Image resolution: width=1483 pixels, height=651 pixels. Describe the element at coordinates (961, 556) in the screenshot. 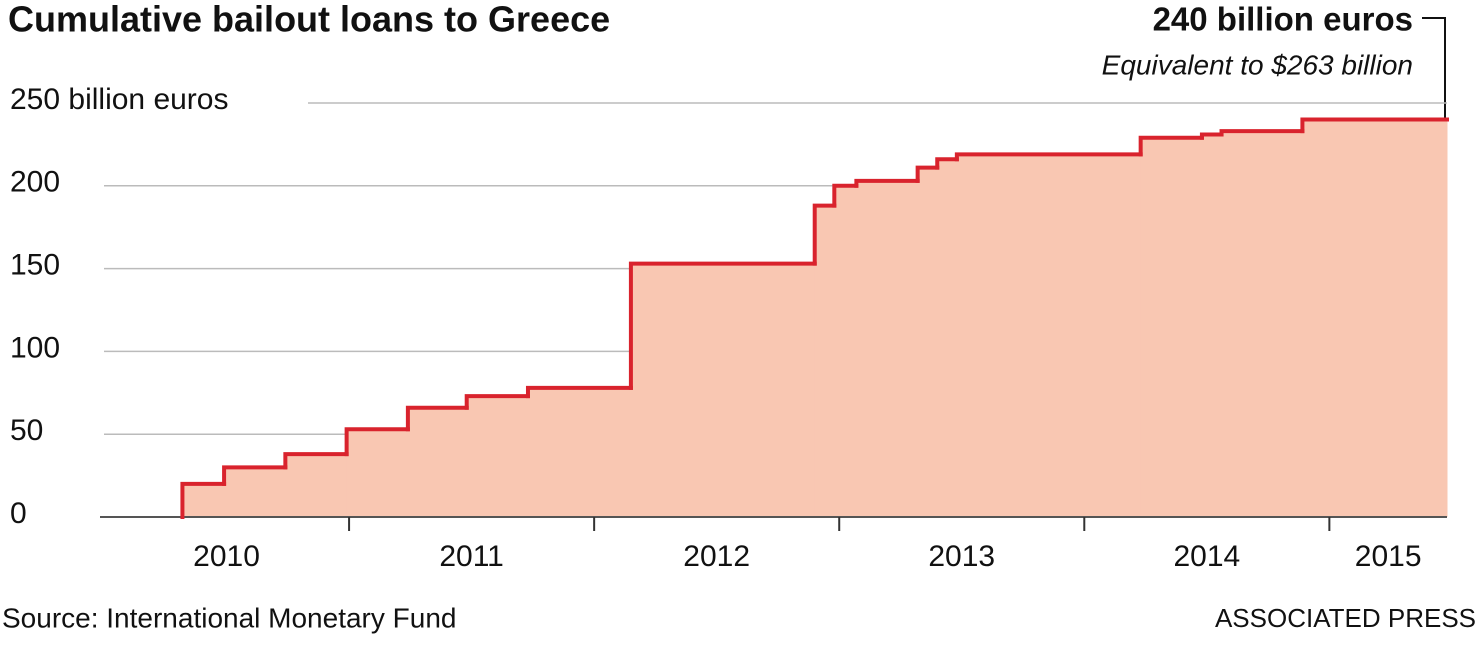

I see `x-tick-label: 2013` at that location.